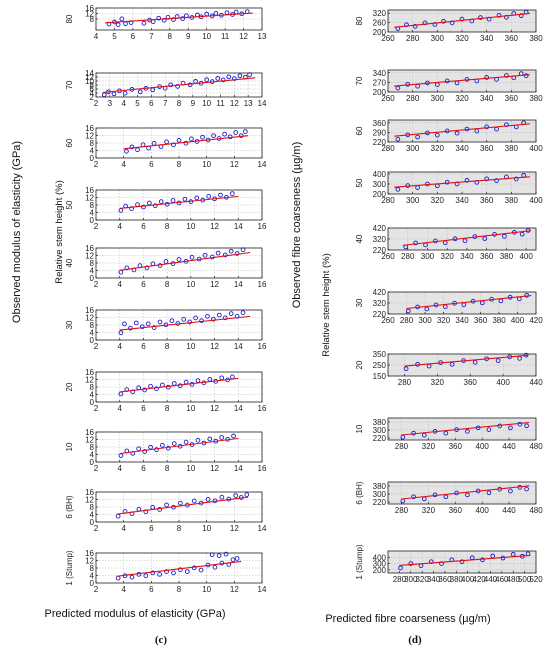 This screenshot has width=550, height=651. I want to click on y-tick-label: 2, so click(92, 97).